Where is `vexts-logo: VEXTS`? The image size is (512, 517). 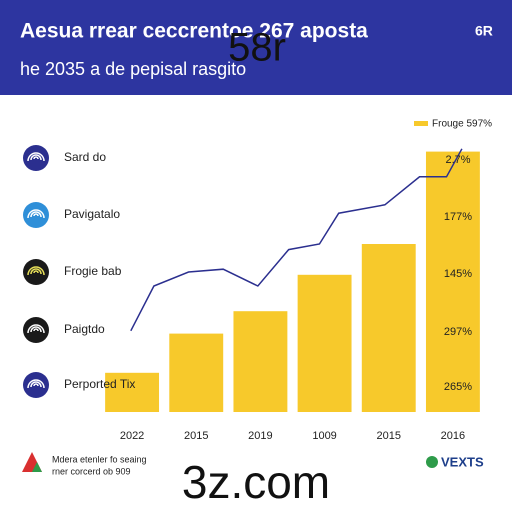
vexts-logo: VEXTS is located at coordinates (462, 461).